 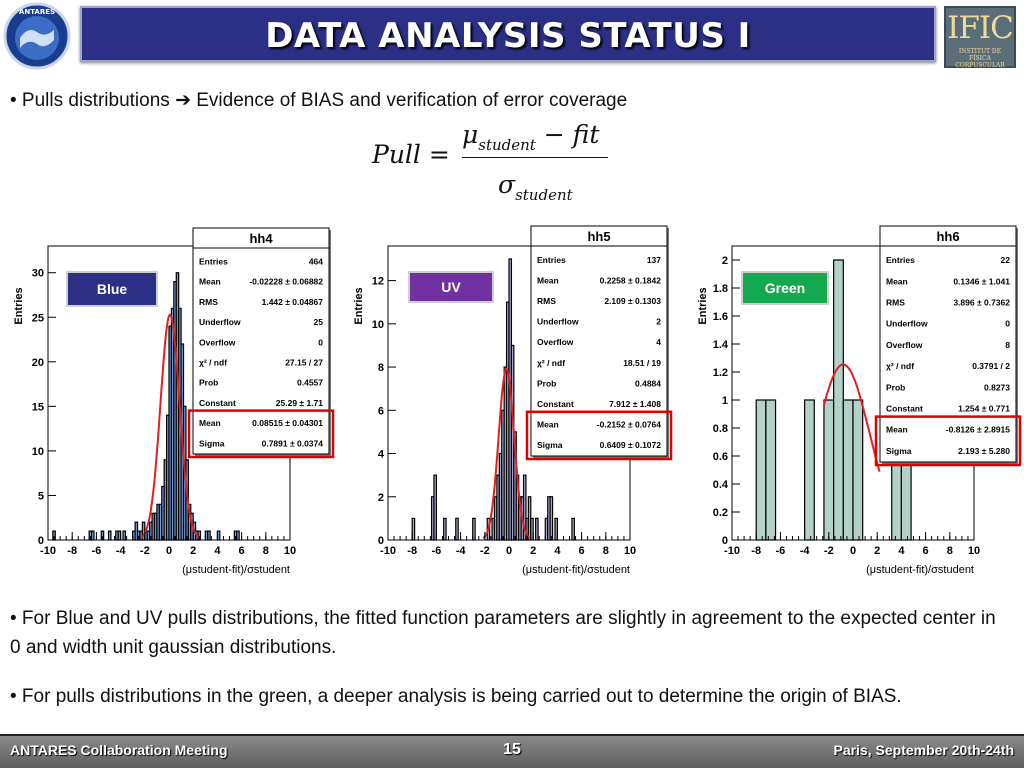 I want to click on y-tick-label: 6, so click(x=381, y=411).